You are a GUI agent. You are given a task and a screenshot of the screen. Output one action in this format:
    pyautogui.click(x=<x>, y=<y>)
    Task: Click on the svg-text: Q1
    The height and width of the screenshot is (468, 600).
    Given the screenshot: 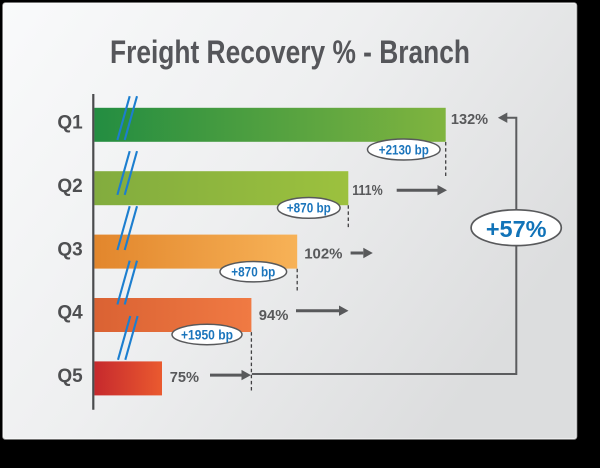 What is the action you would take?
    pyautogui.click(x=70, y=123)
    